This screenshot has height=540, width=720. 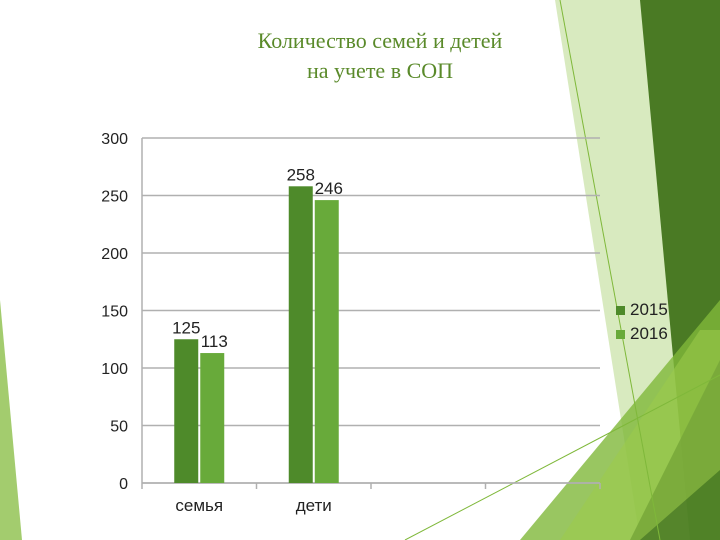 What do you see at coordinates (620, 334) in the screenshot?
I see `legend-swatch-2016` at bounding box center [620, 334].